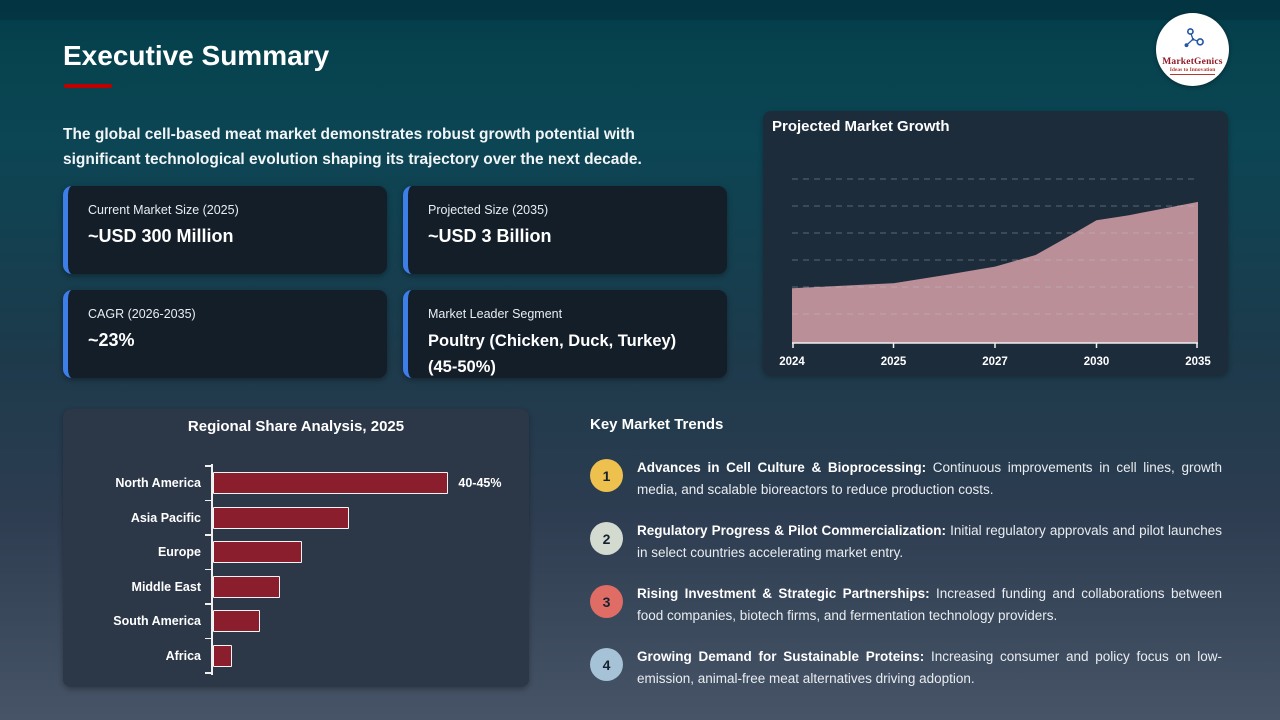  What do you see at coordinates (565, 230) in the screenshot?
I see `stat-card: Projected Size (2035) ~USD 3 Billion` at bounding box center [565, 230].